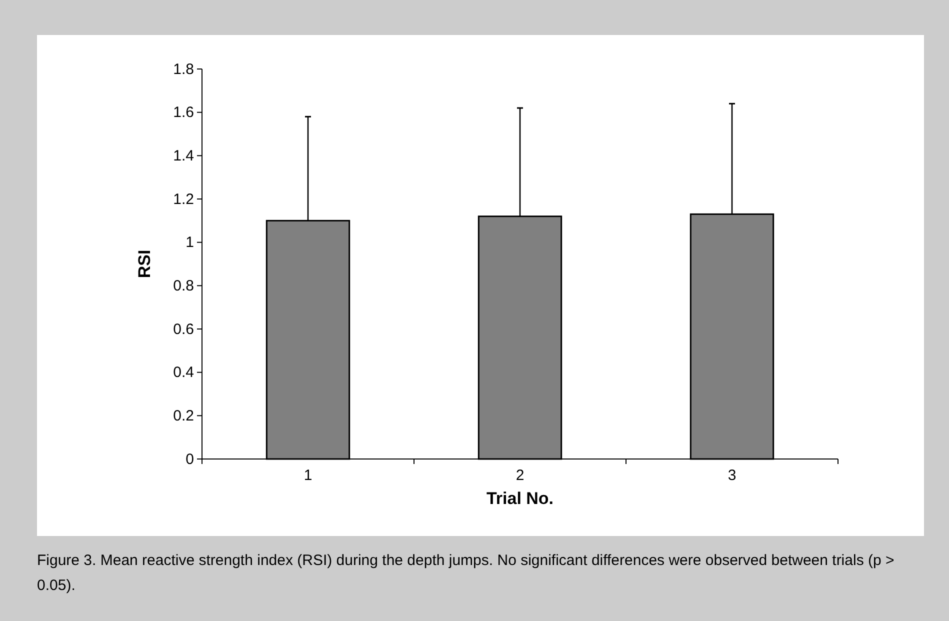  I want to click on y-tick-label: 0.8, so click(183, 285).